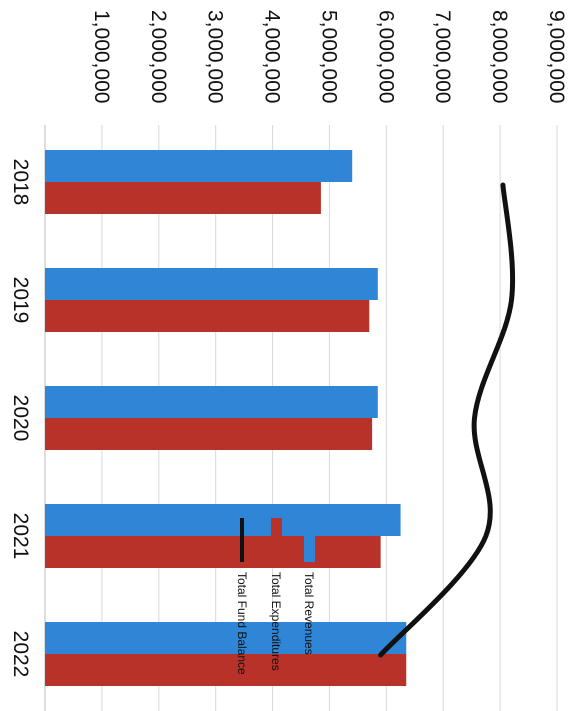 The image size is (576, 711). I want to click on tick-label: 8,000,000, so click(499, 56).